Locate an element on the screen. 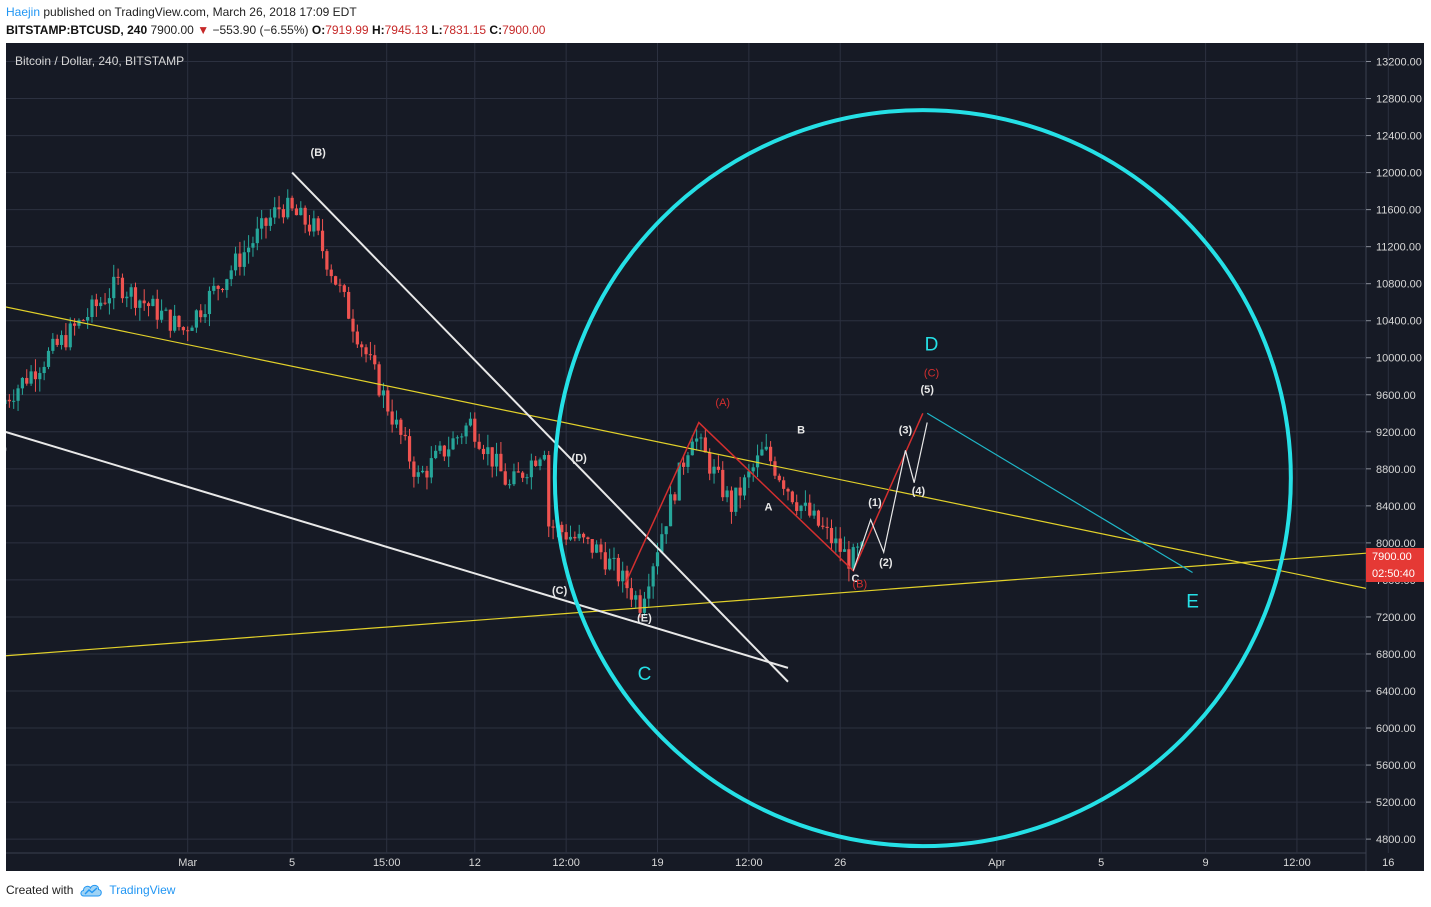  tradingview-brand: TradingView is located at coordinates (142, 890).